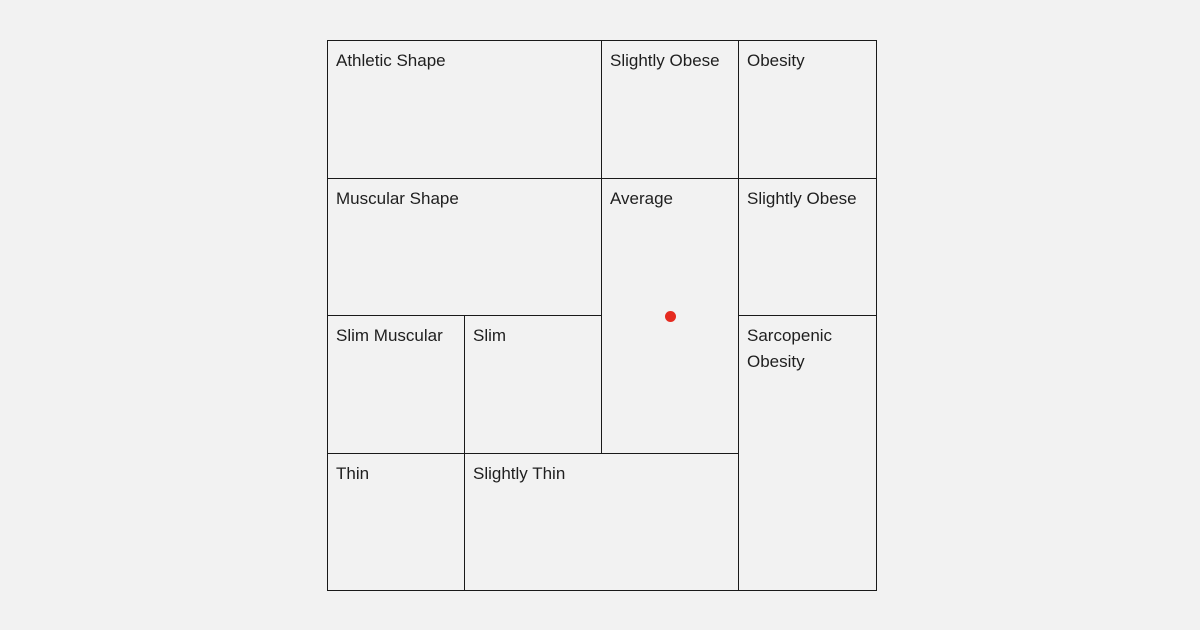  Describe the element at coordinates (396, 522) in the screenshot. I see `cell-thin: Thin` at that location.